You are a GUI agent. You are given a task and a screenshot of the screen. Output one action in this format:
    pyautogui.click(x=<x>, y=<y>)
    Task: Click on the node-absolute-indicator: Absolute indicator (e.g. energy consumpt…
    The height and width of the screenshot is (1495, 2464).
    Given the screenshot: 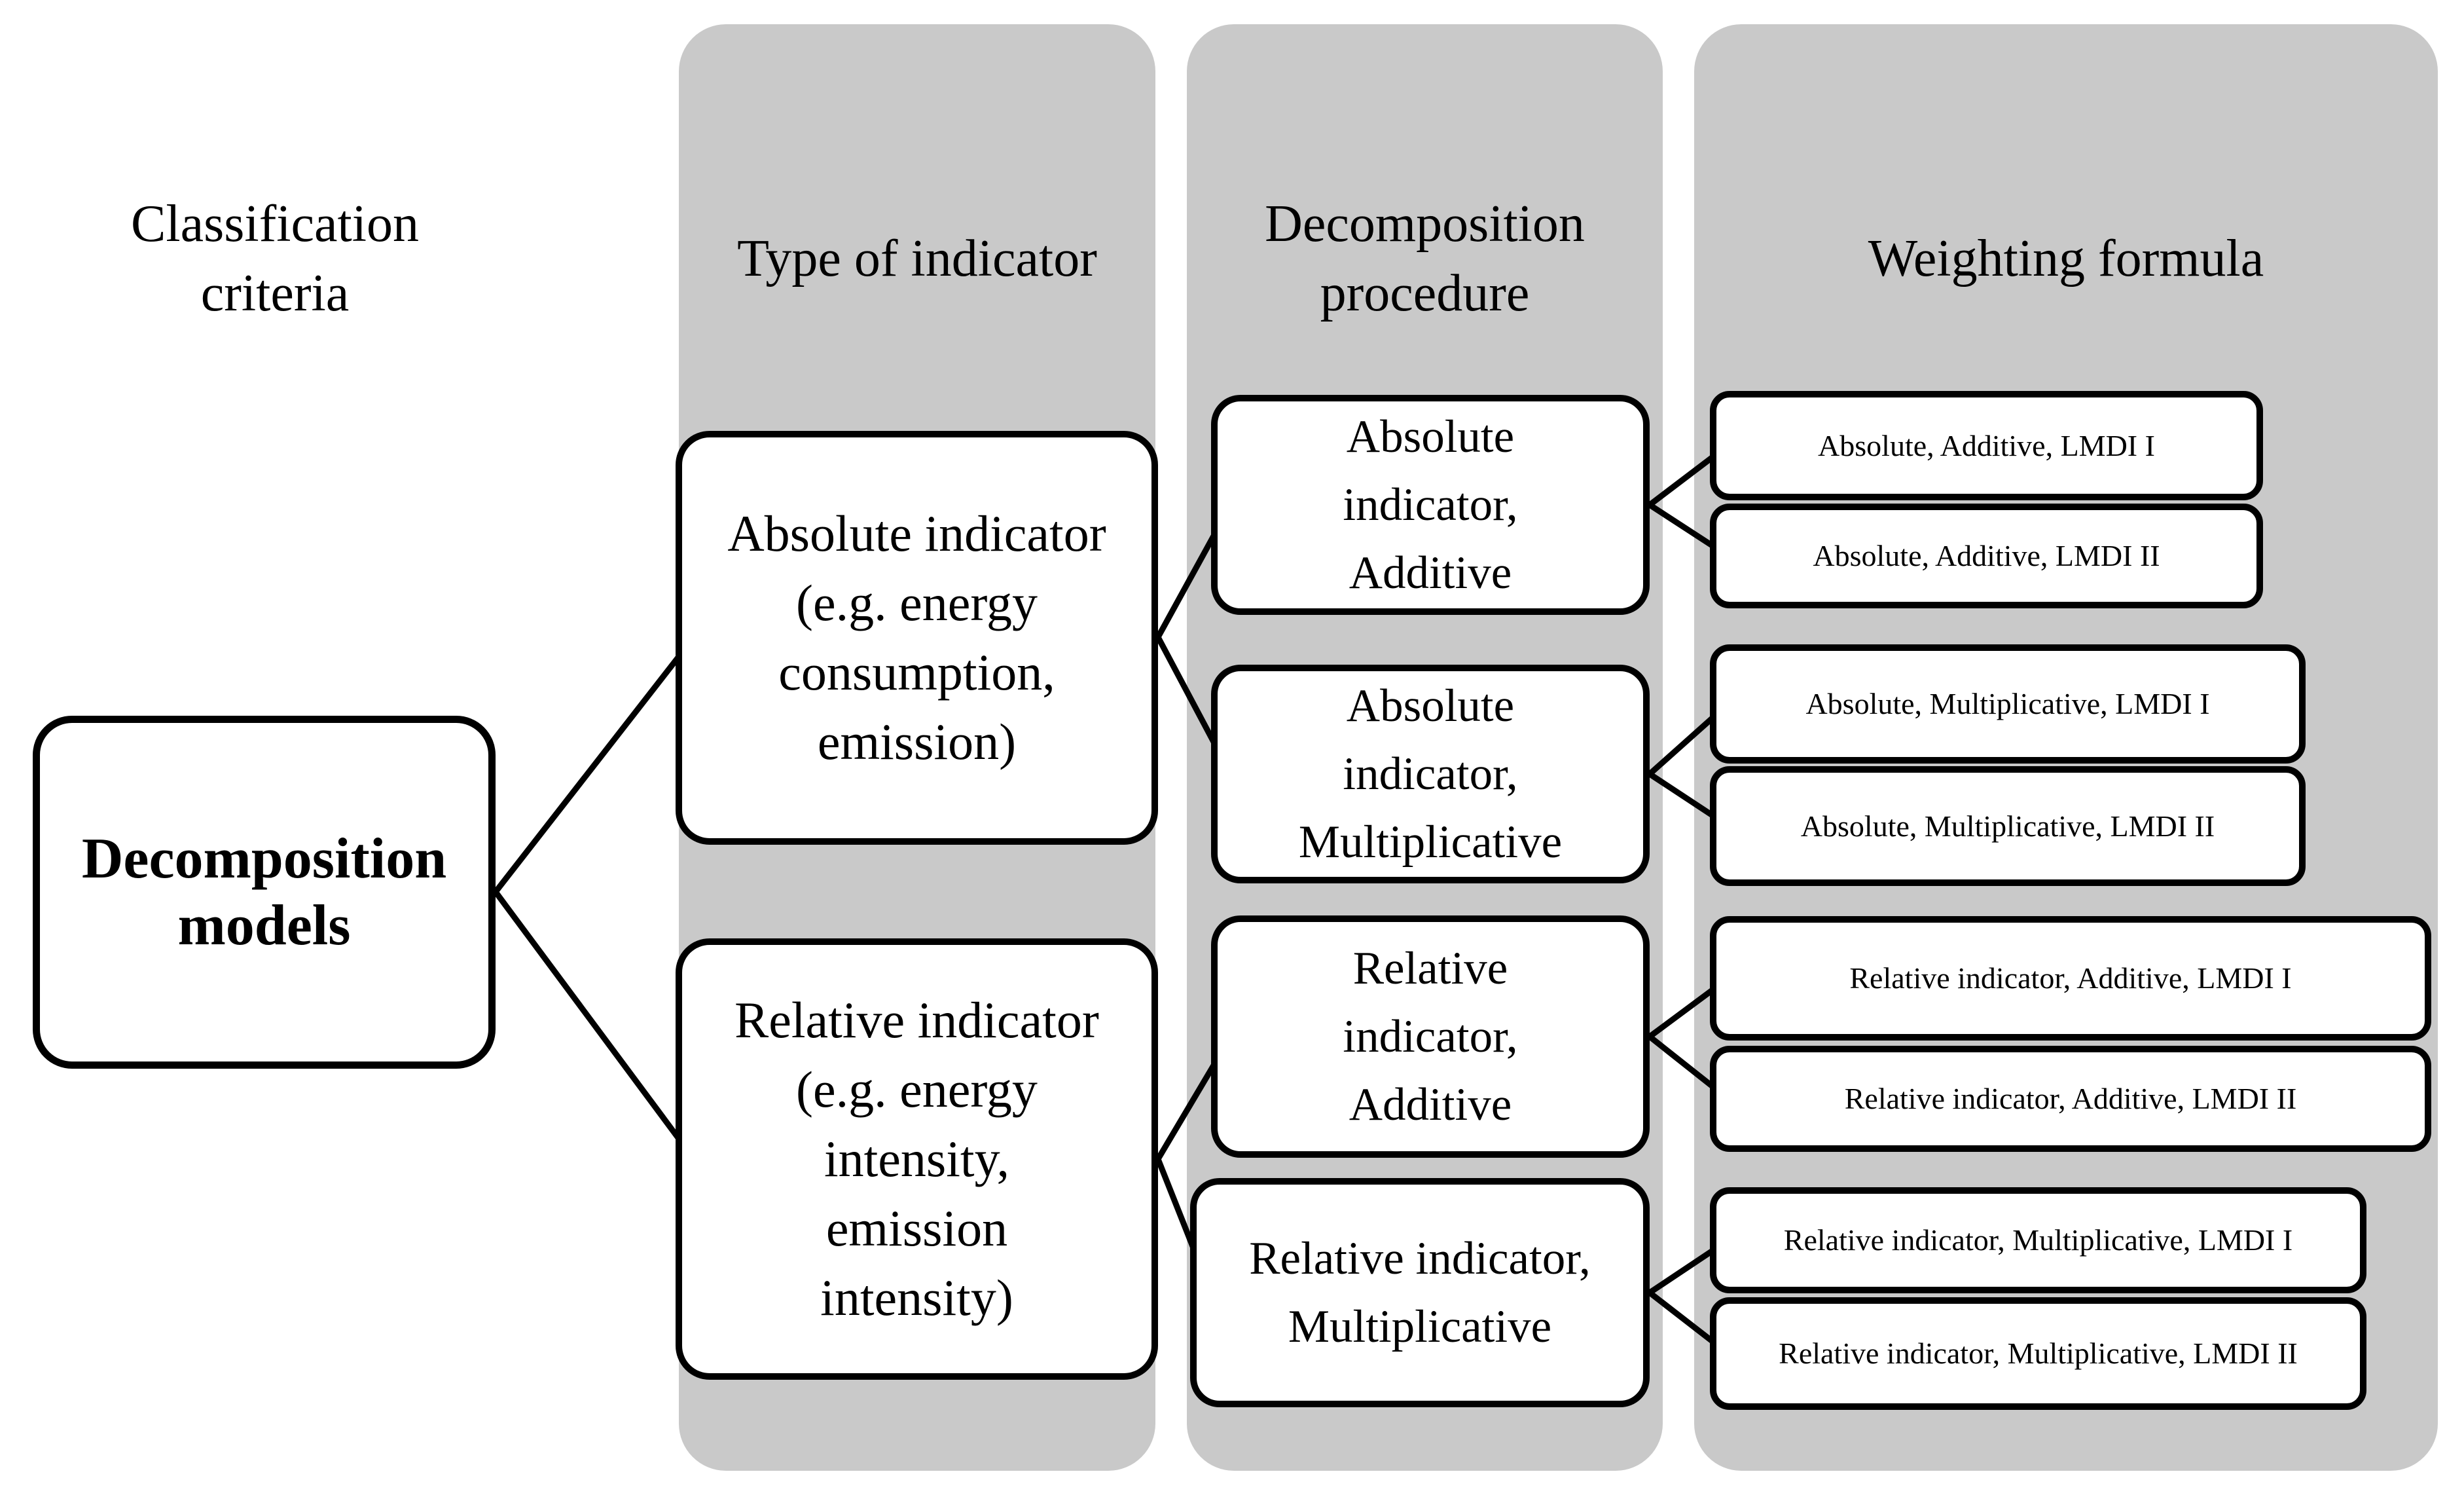 What is the action you would take?
    pyautogui.click(x=917, y=638)
    